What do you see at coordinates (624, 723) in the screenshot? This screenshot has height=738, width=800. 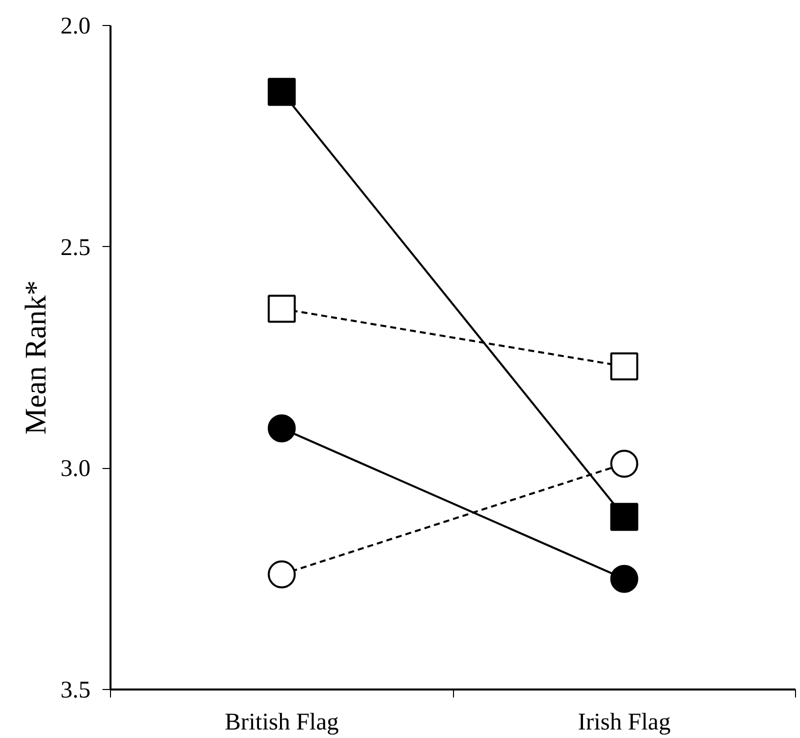 I see `x-tick-label: Irish Flag` at bounding box center [624, 723].